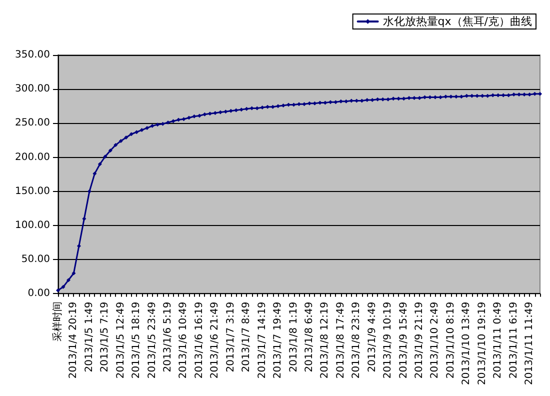 The image size is (550, 396). What do you see at coordinates (294, 337) in the screenshot?
I see `x-tick-label: 2013/1/8 1:19` at bounding box center [294, 337].